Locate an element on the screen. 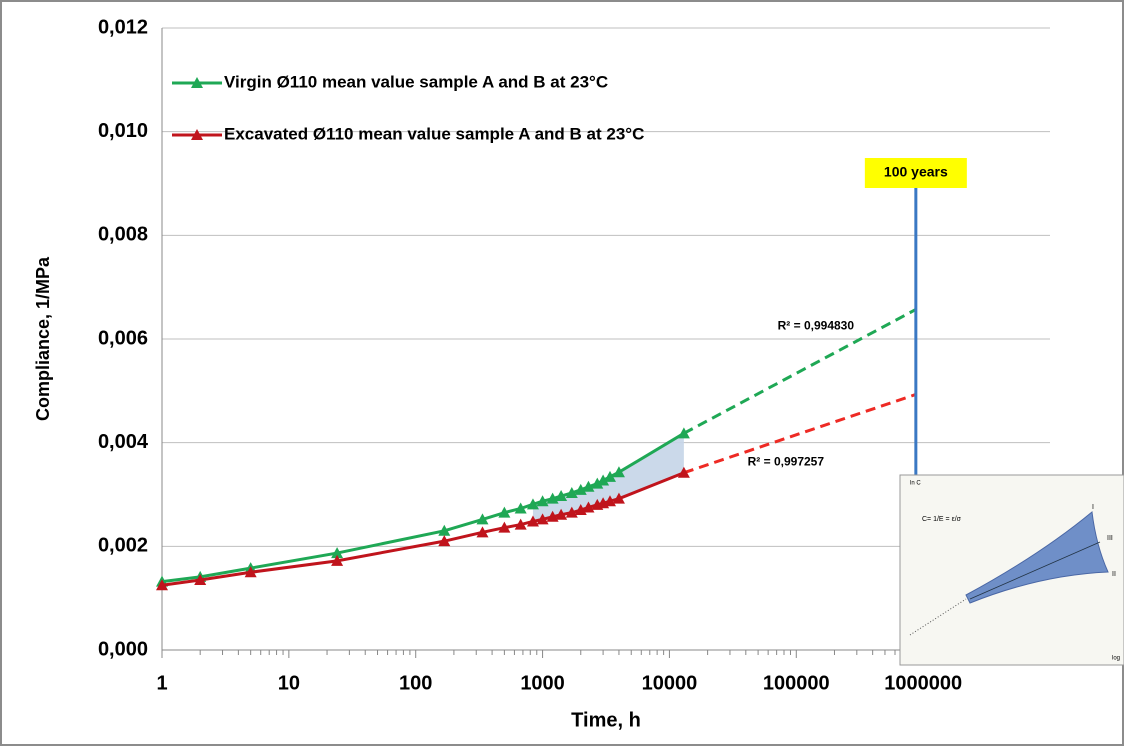  x-tick-label: 1 is located at coordinates (161, 683).